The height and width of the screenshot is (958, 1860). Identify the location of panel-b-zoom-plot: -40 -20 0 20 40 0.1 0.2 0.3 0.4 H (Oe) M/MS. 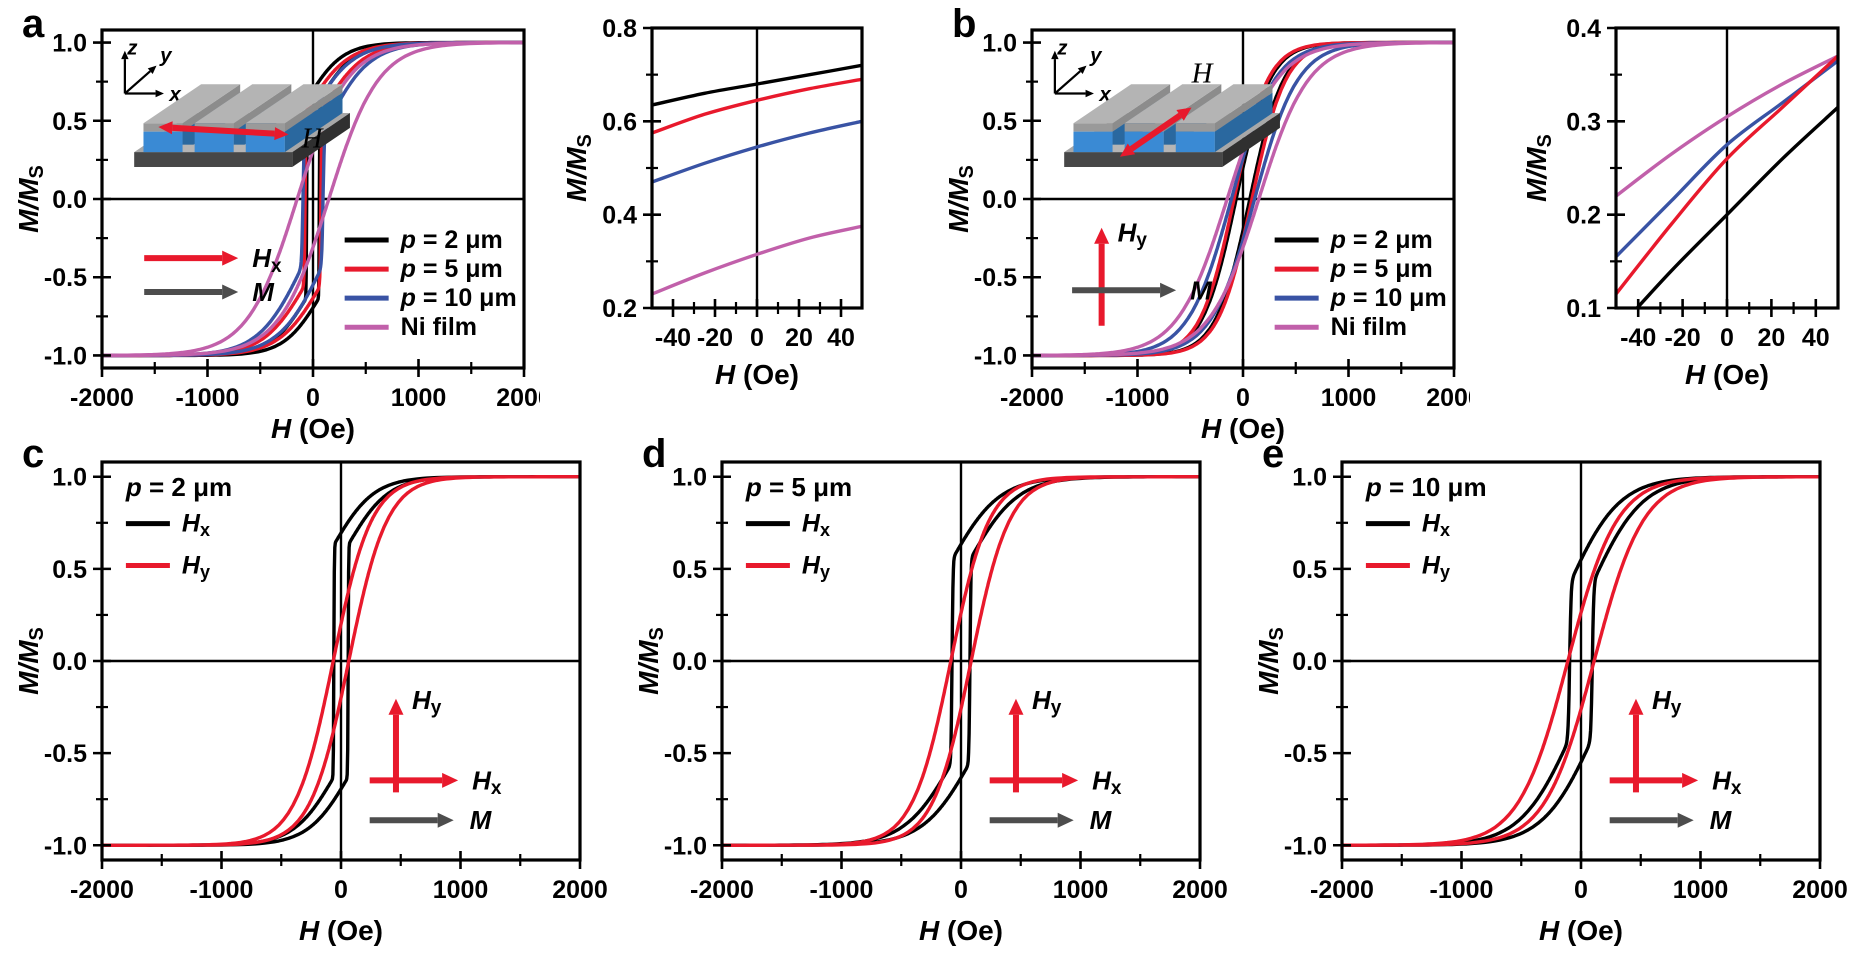
(1680, 202).